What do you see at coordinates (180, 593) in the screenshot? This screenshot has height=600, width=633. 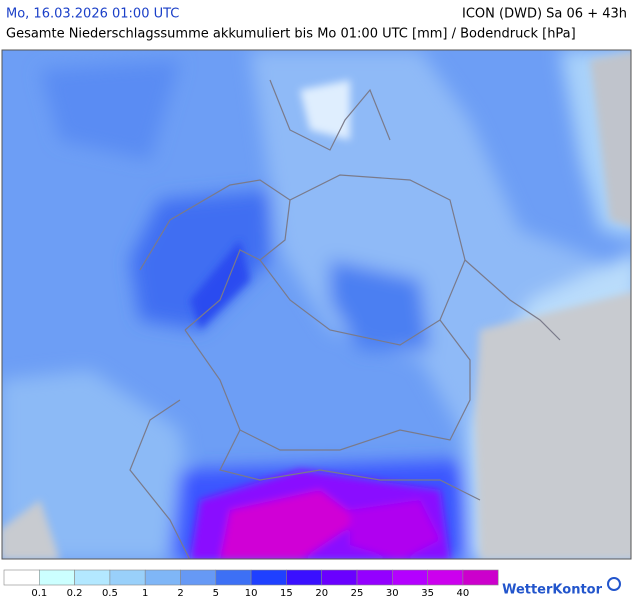 I see `legend-label: 2` at bounding box center [180, 593].